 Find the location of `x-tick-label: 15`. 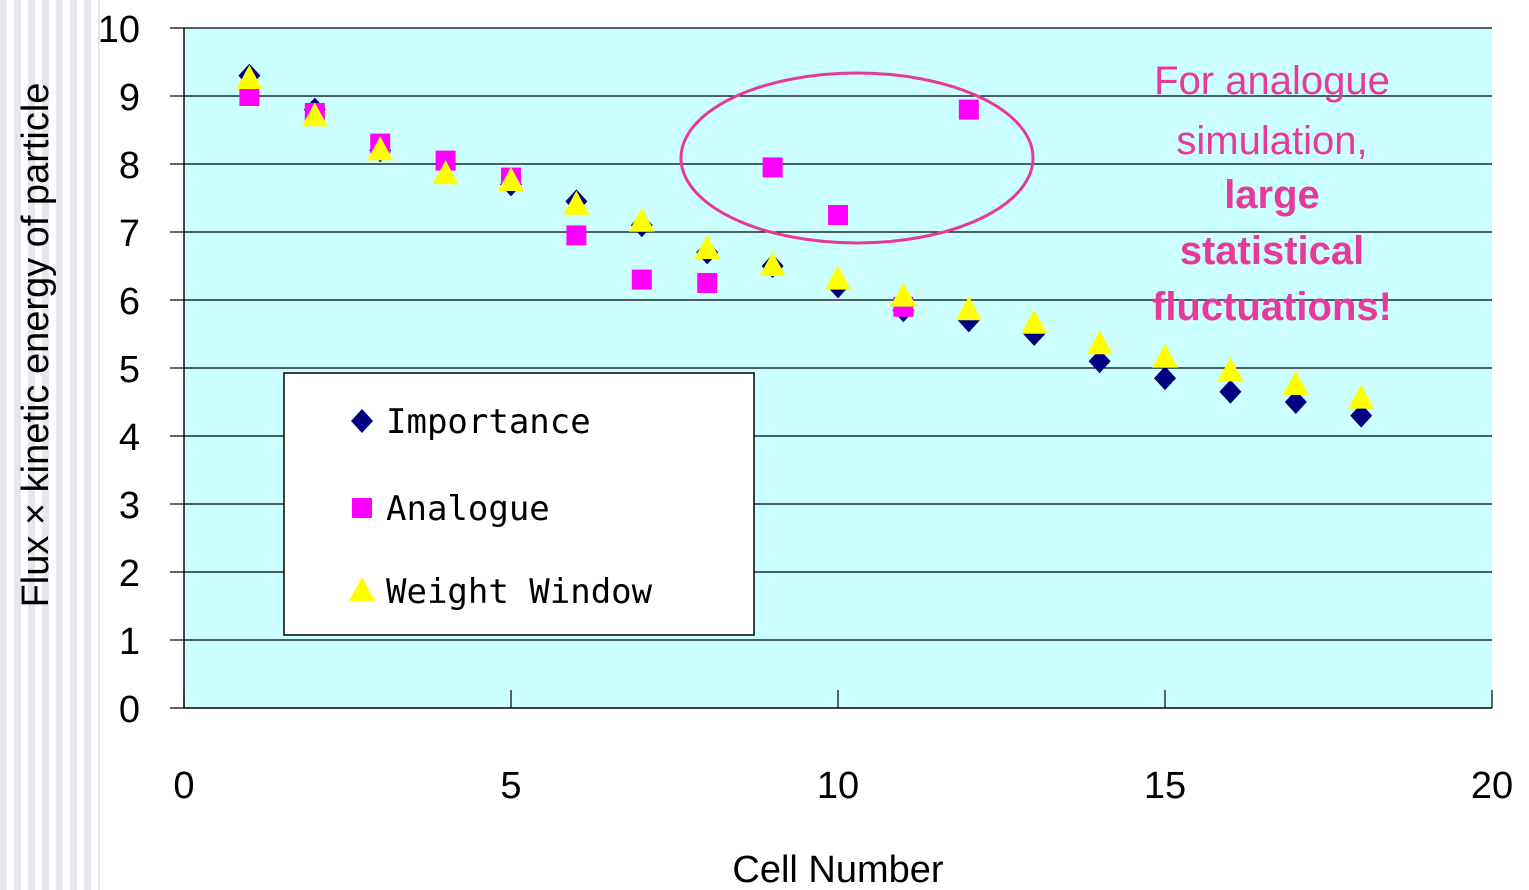

x-tick-label: 15 is located at coordinates (1165, 786).